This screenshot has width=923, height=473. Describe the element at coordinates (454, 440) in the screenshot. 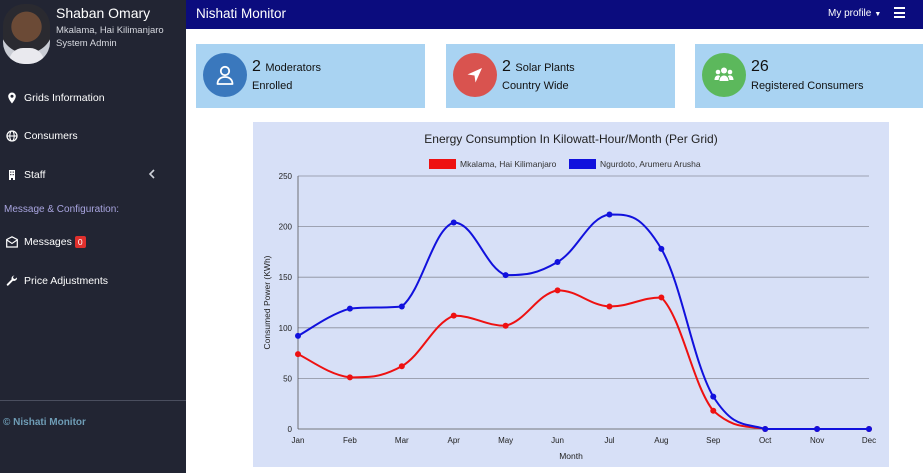

I see `x-tick-label: Apr` at that location.